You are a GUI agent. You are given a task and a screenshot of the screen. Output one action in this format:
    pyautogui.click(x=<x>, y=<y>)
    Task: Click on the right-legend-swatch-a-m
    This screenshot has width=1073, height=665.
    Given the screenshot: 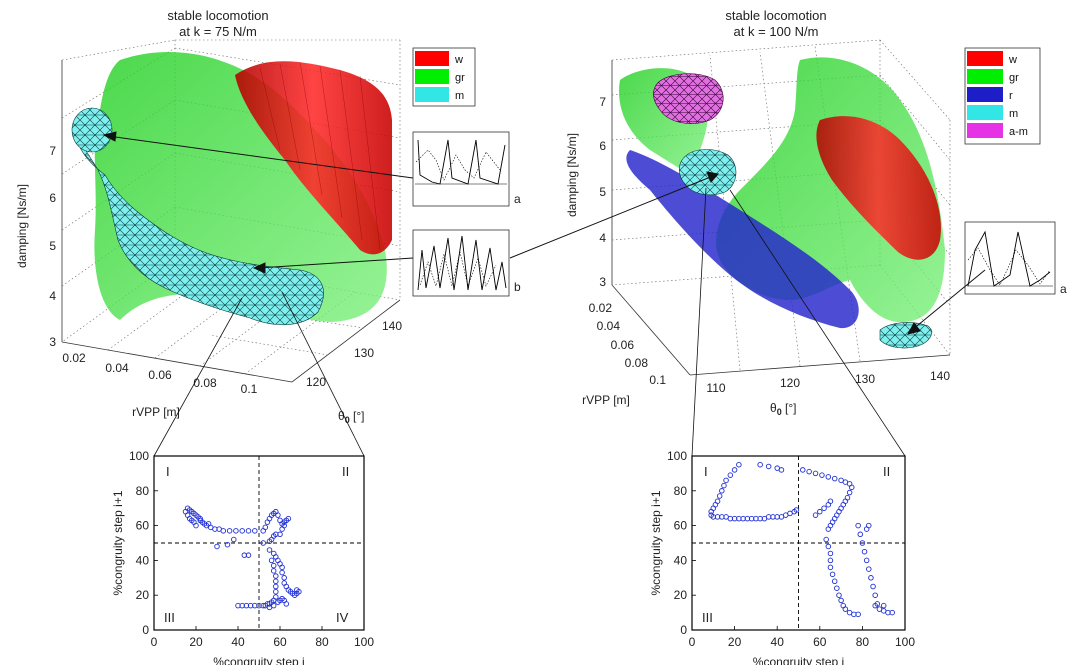 What is the action you would take?
    pyautogui.click(x=985, y=130)
    